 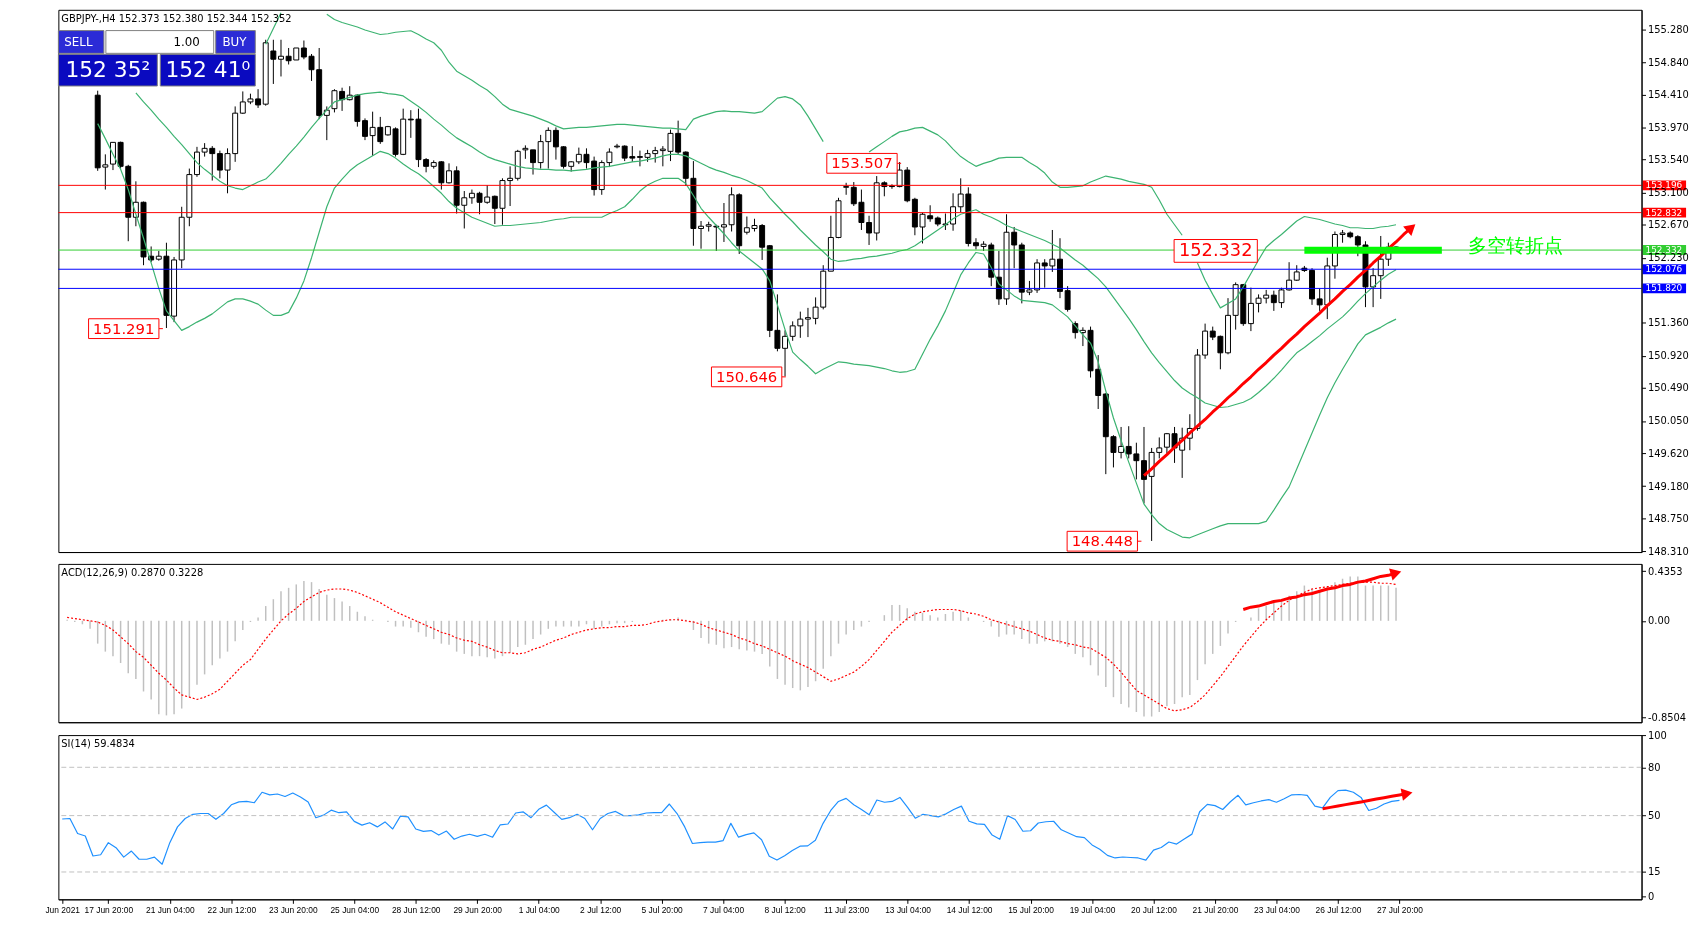 I want to click on x-tick-label: 23 Jun 20:00, so click(x=293, y=909).